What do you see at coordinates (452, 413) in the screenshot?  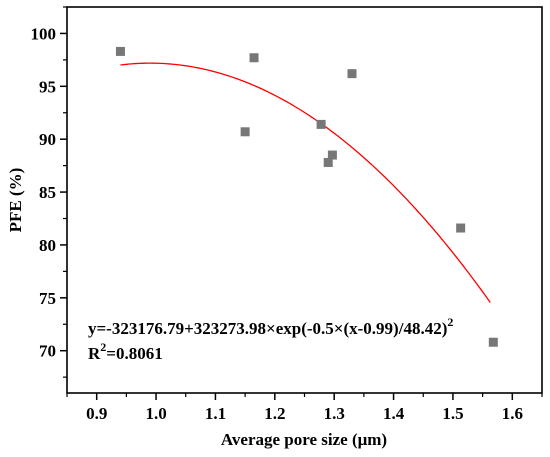 I see `x-tick-label: 1.5` at bounding box center [452, 413].